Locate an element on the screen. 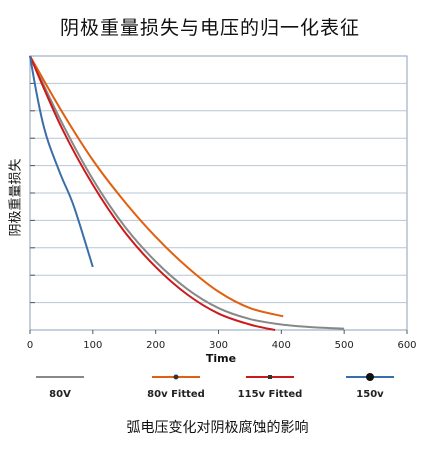 The width and height of the screenshot is (435, 461). legend-label: 150v is located at coordinates (370, 394).